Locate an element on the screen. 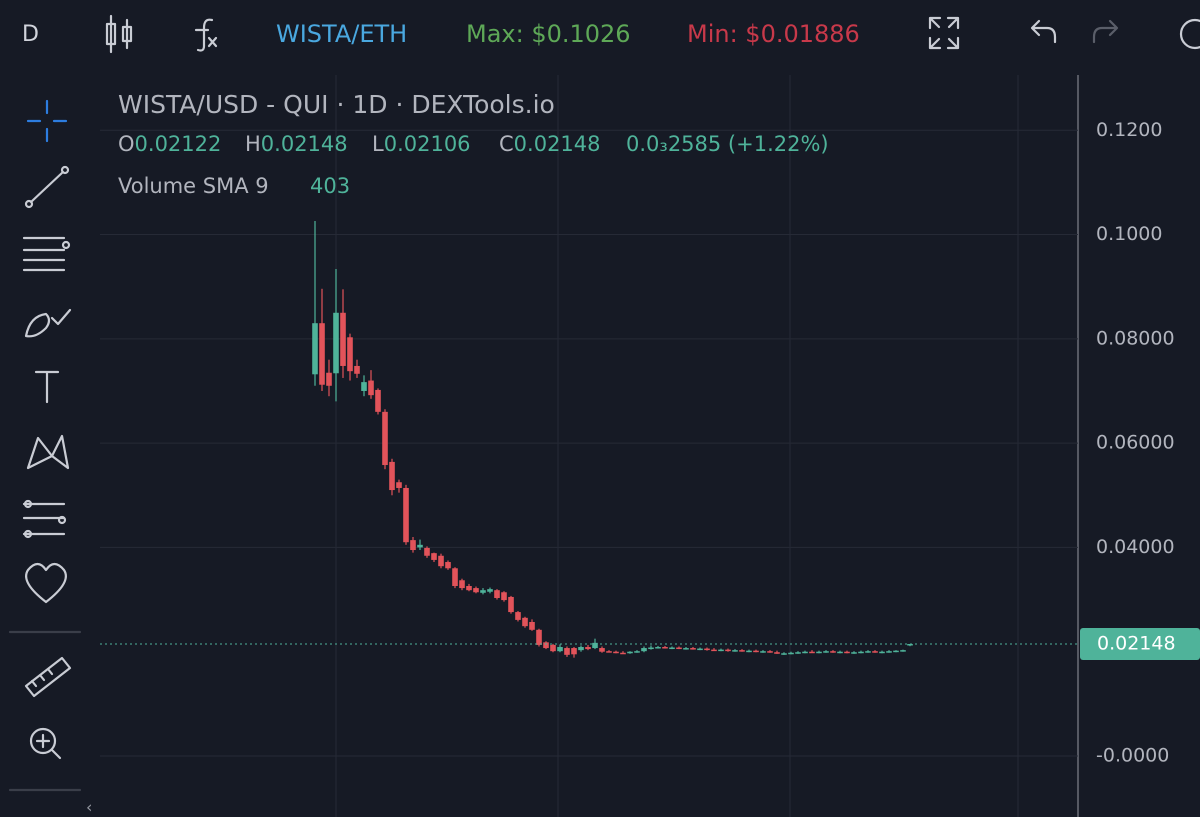 This screenshot has height=817, width=1200. ohlc-value: 0.02122 is located at coordinates (178, 144).